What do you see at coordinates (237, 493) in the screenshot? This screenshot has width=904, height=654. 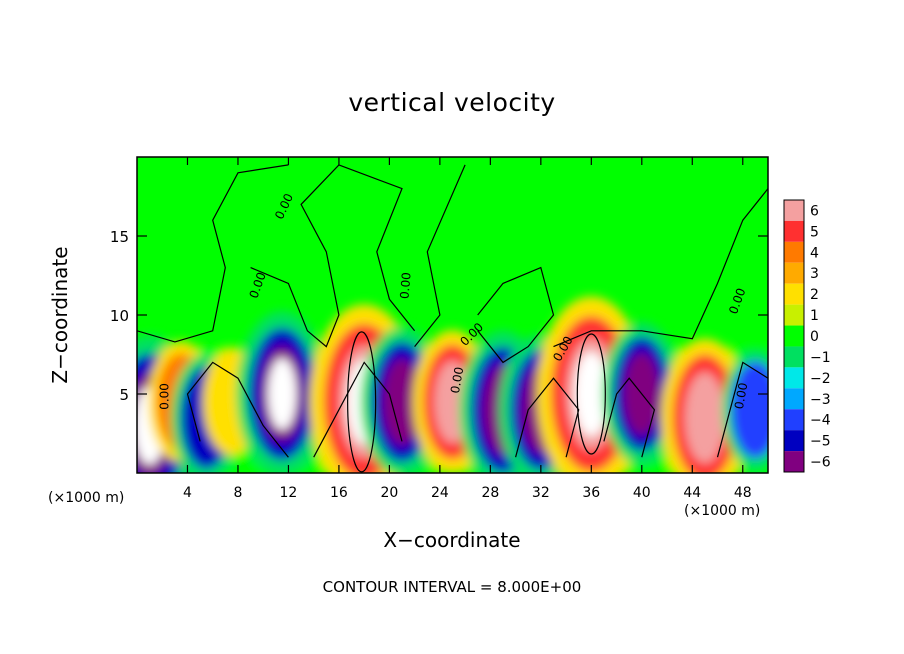 I see `x-tick-label: 8` at bounding box center [237, 493].